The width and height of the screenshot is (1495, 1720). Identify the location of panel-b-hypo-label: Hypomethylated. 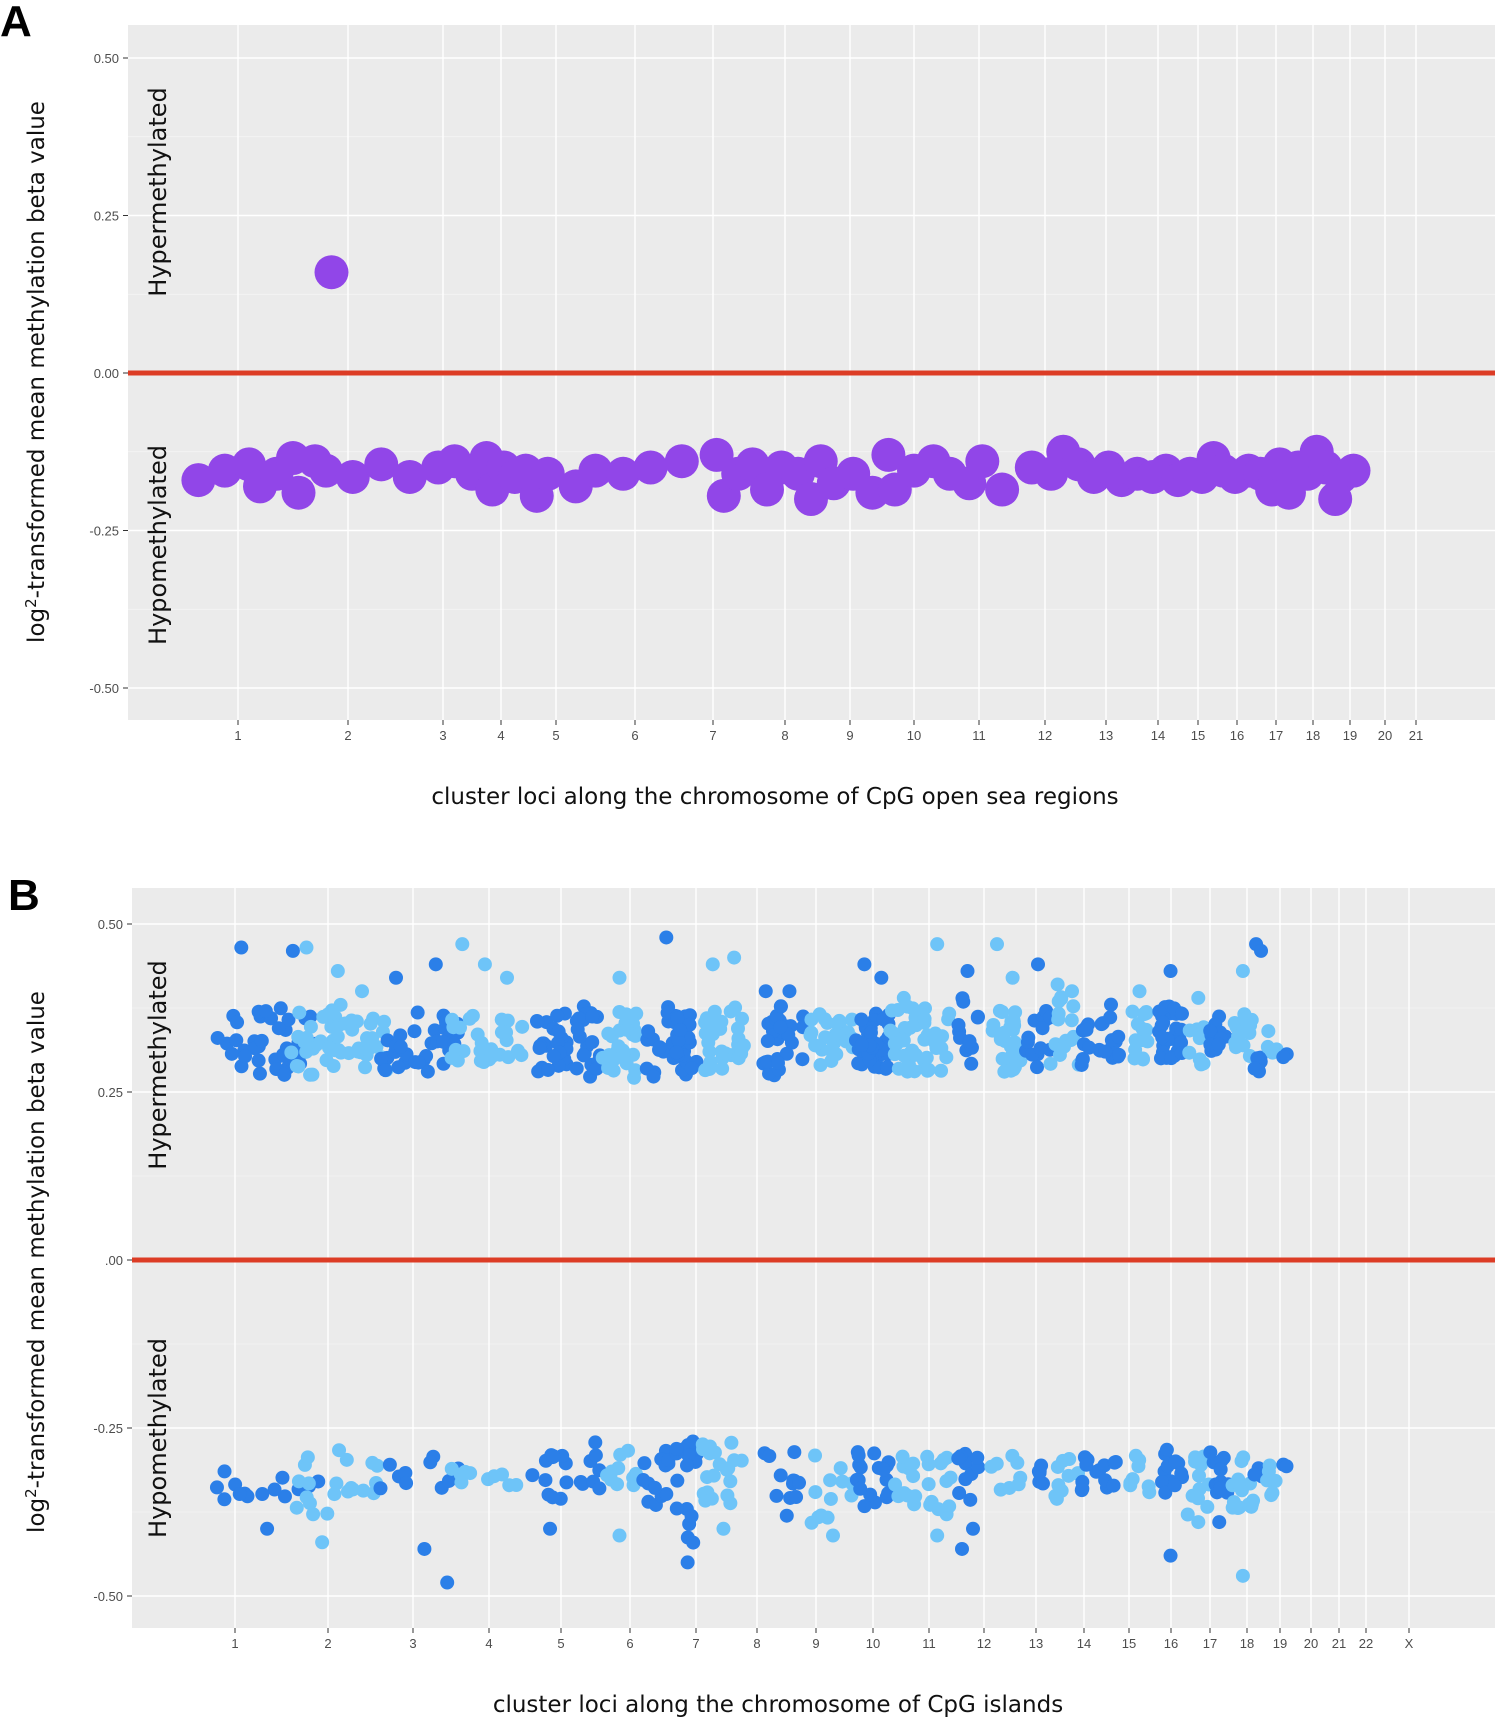
(158, 1438).